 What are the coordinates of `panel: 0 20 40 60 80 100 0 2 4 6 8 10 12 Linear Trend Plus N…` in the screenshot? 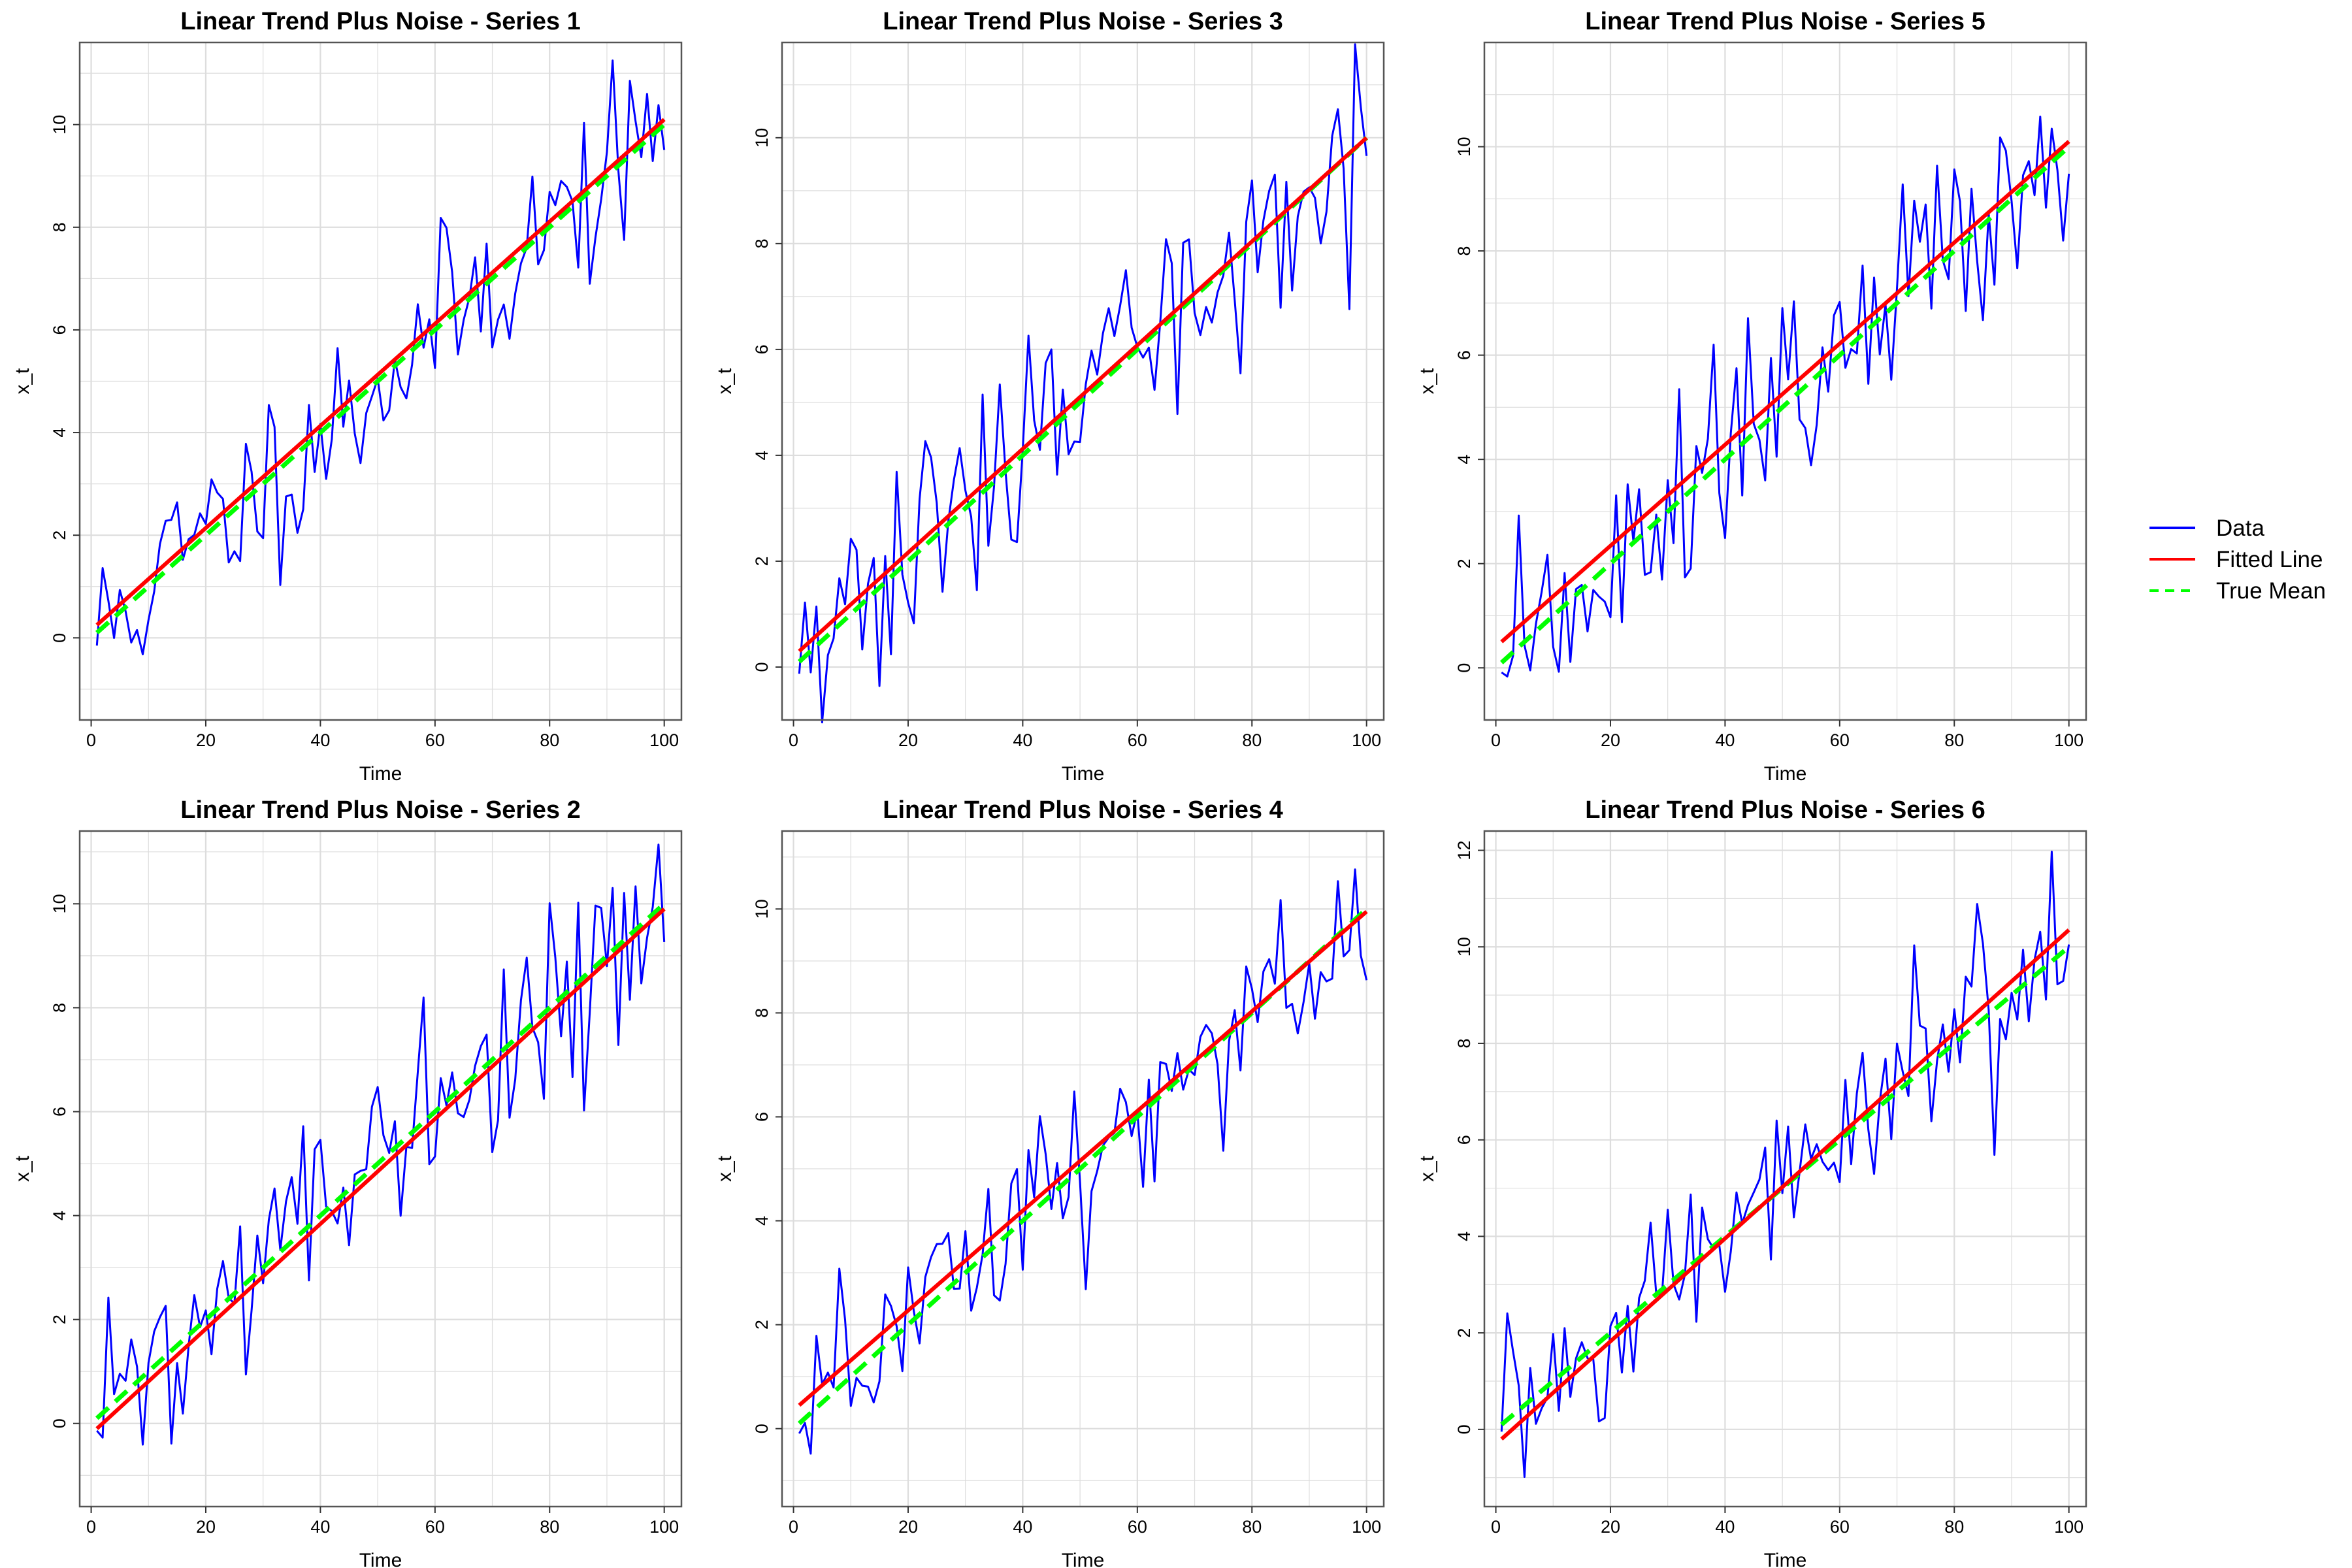 It's located at (1751, 1182).